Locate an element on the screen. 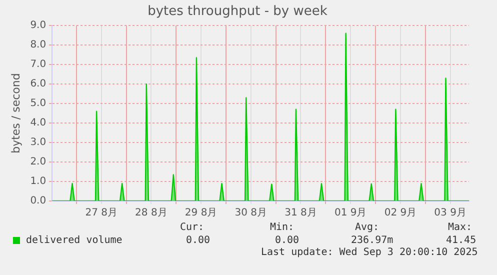  x-tick-label: 31 8月 is located at coordinates (300, 213).